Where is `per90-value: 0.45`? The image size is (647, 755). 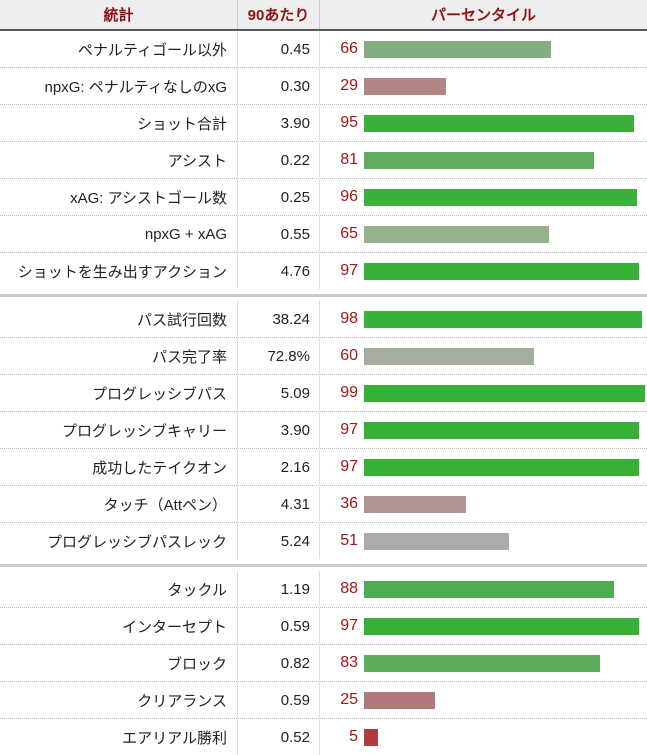
per90-value: 0.45 is located at coordinates (279, 49).